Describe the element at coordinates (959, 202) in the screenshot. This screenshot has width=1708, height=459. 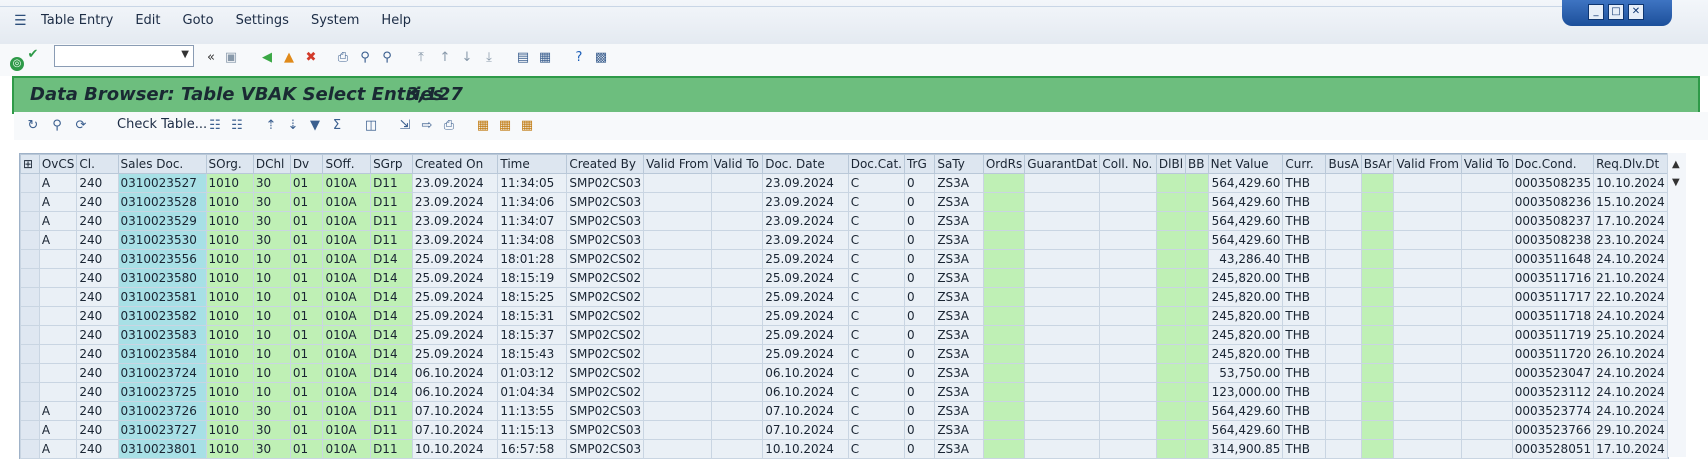
I see `table-cell: ZS3A` at that location.